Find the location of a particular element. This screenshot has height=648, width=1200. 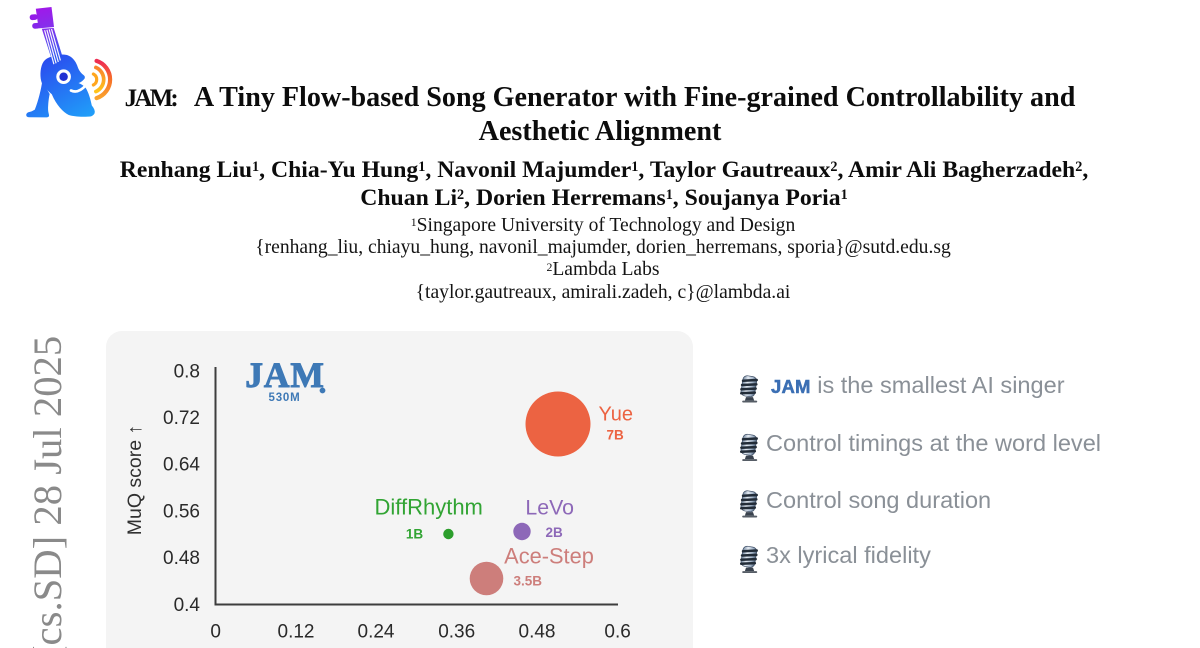

svg-text: 0.36 is located at coordinates (456, 631).